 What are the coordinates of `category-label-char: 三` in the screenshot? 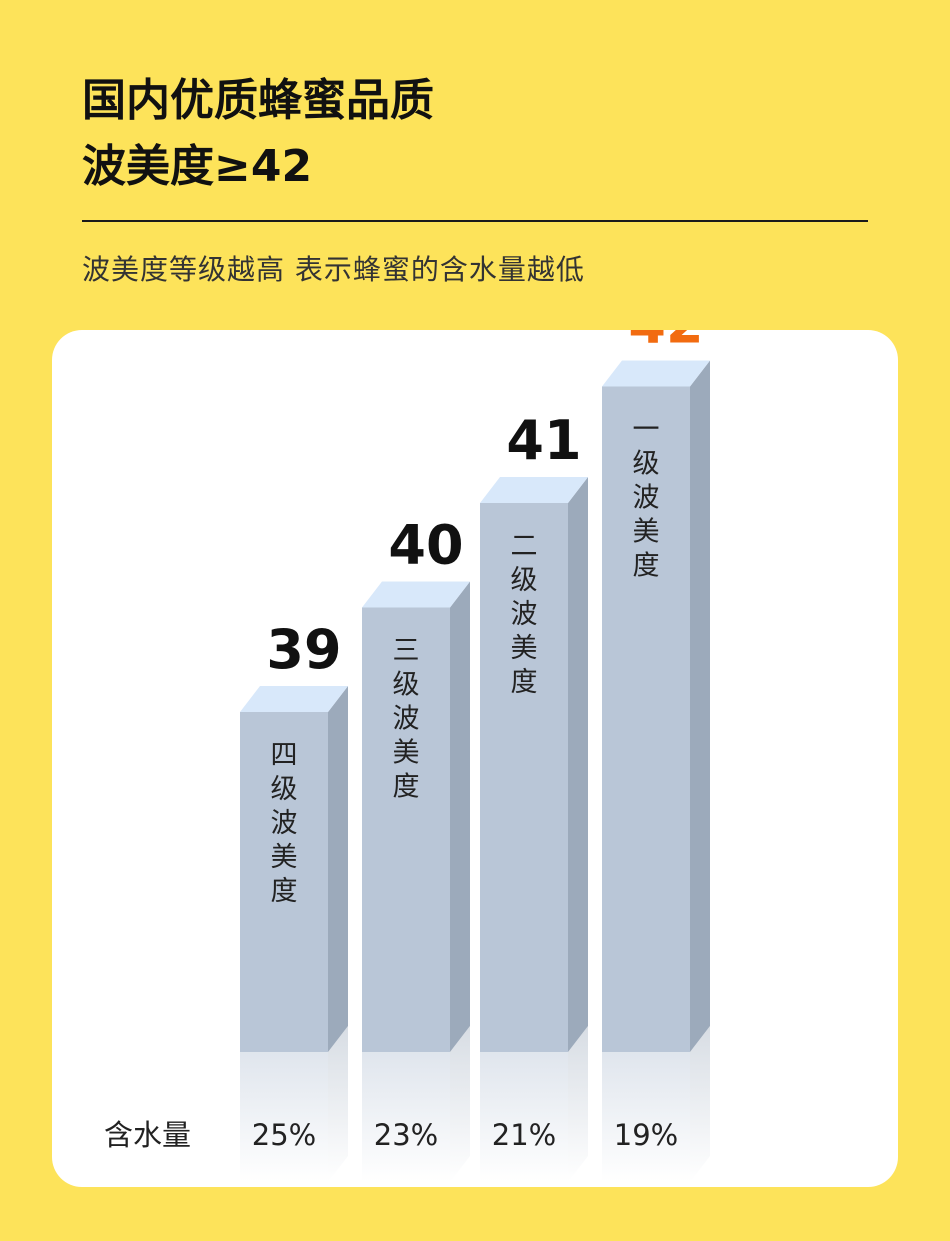 It's located at (406, 651).